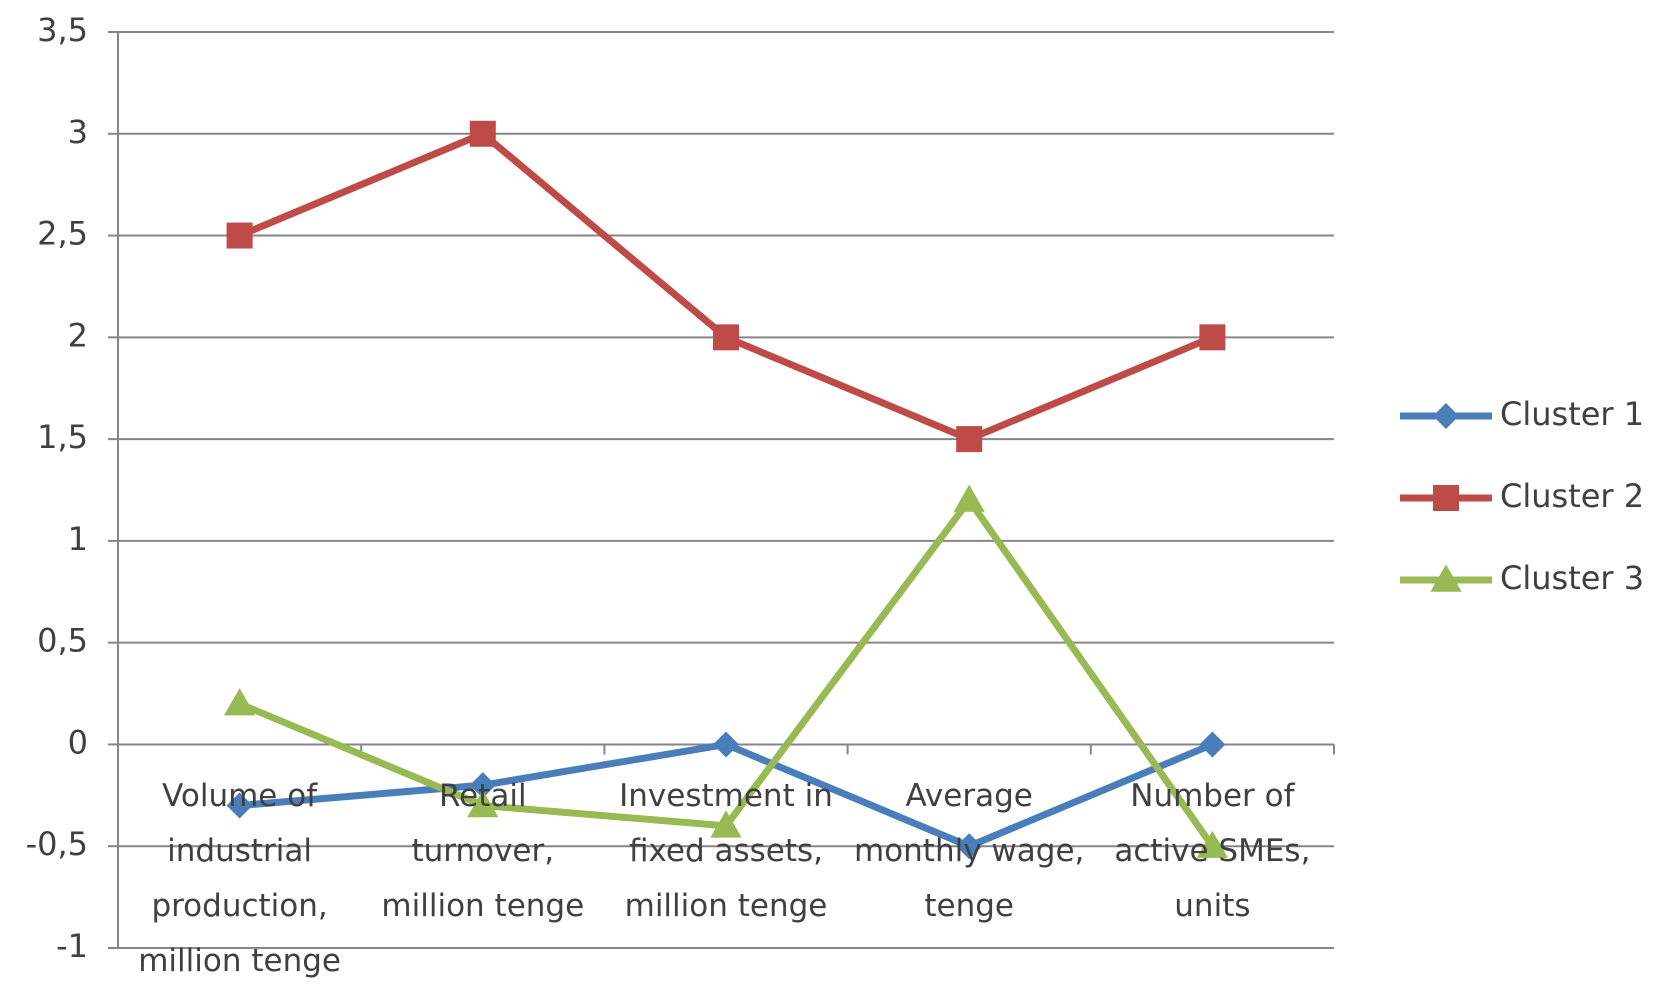 This screenshot has width=1680, height=991. Describe the element at coordinates (1572, 496) in the screenshot. I see `legend-label: Cluster 2` at that location.